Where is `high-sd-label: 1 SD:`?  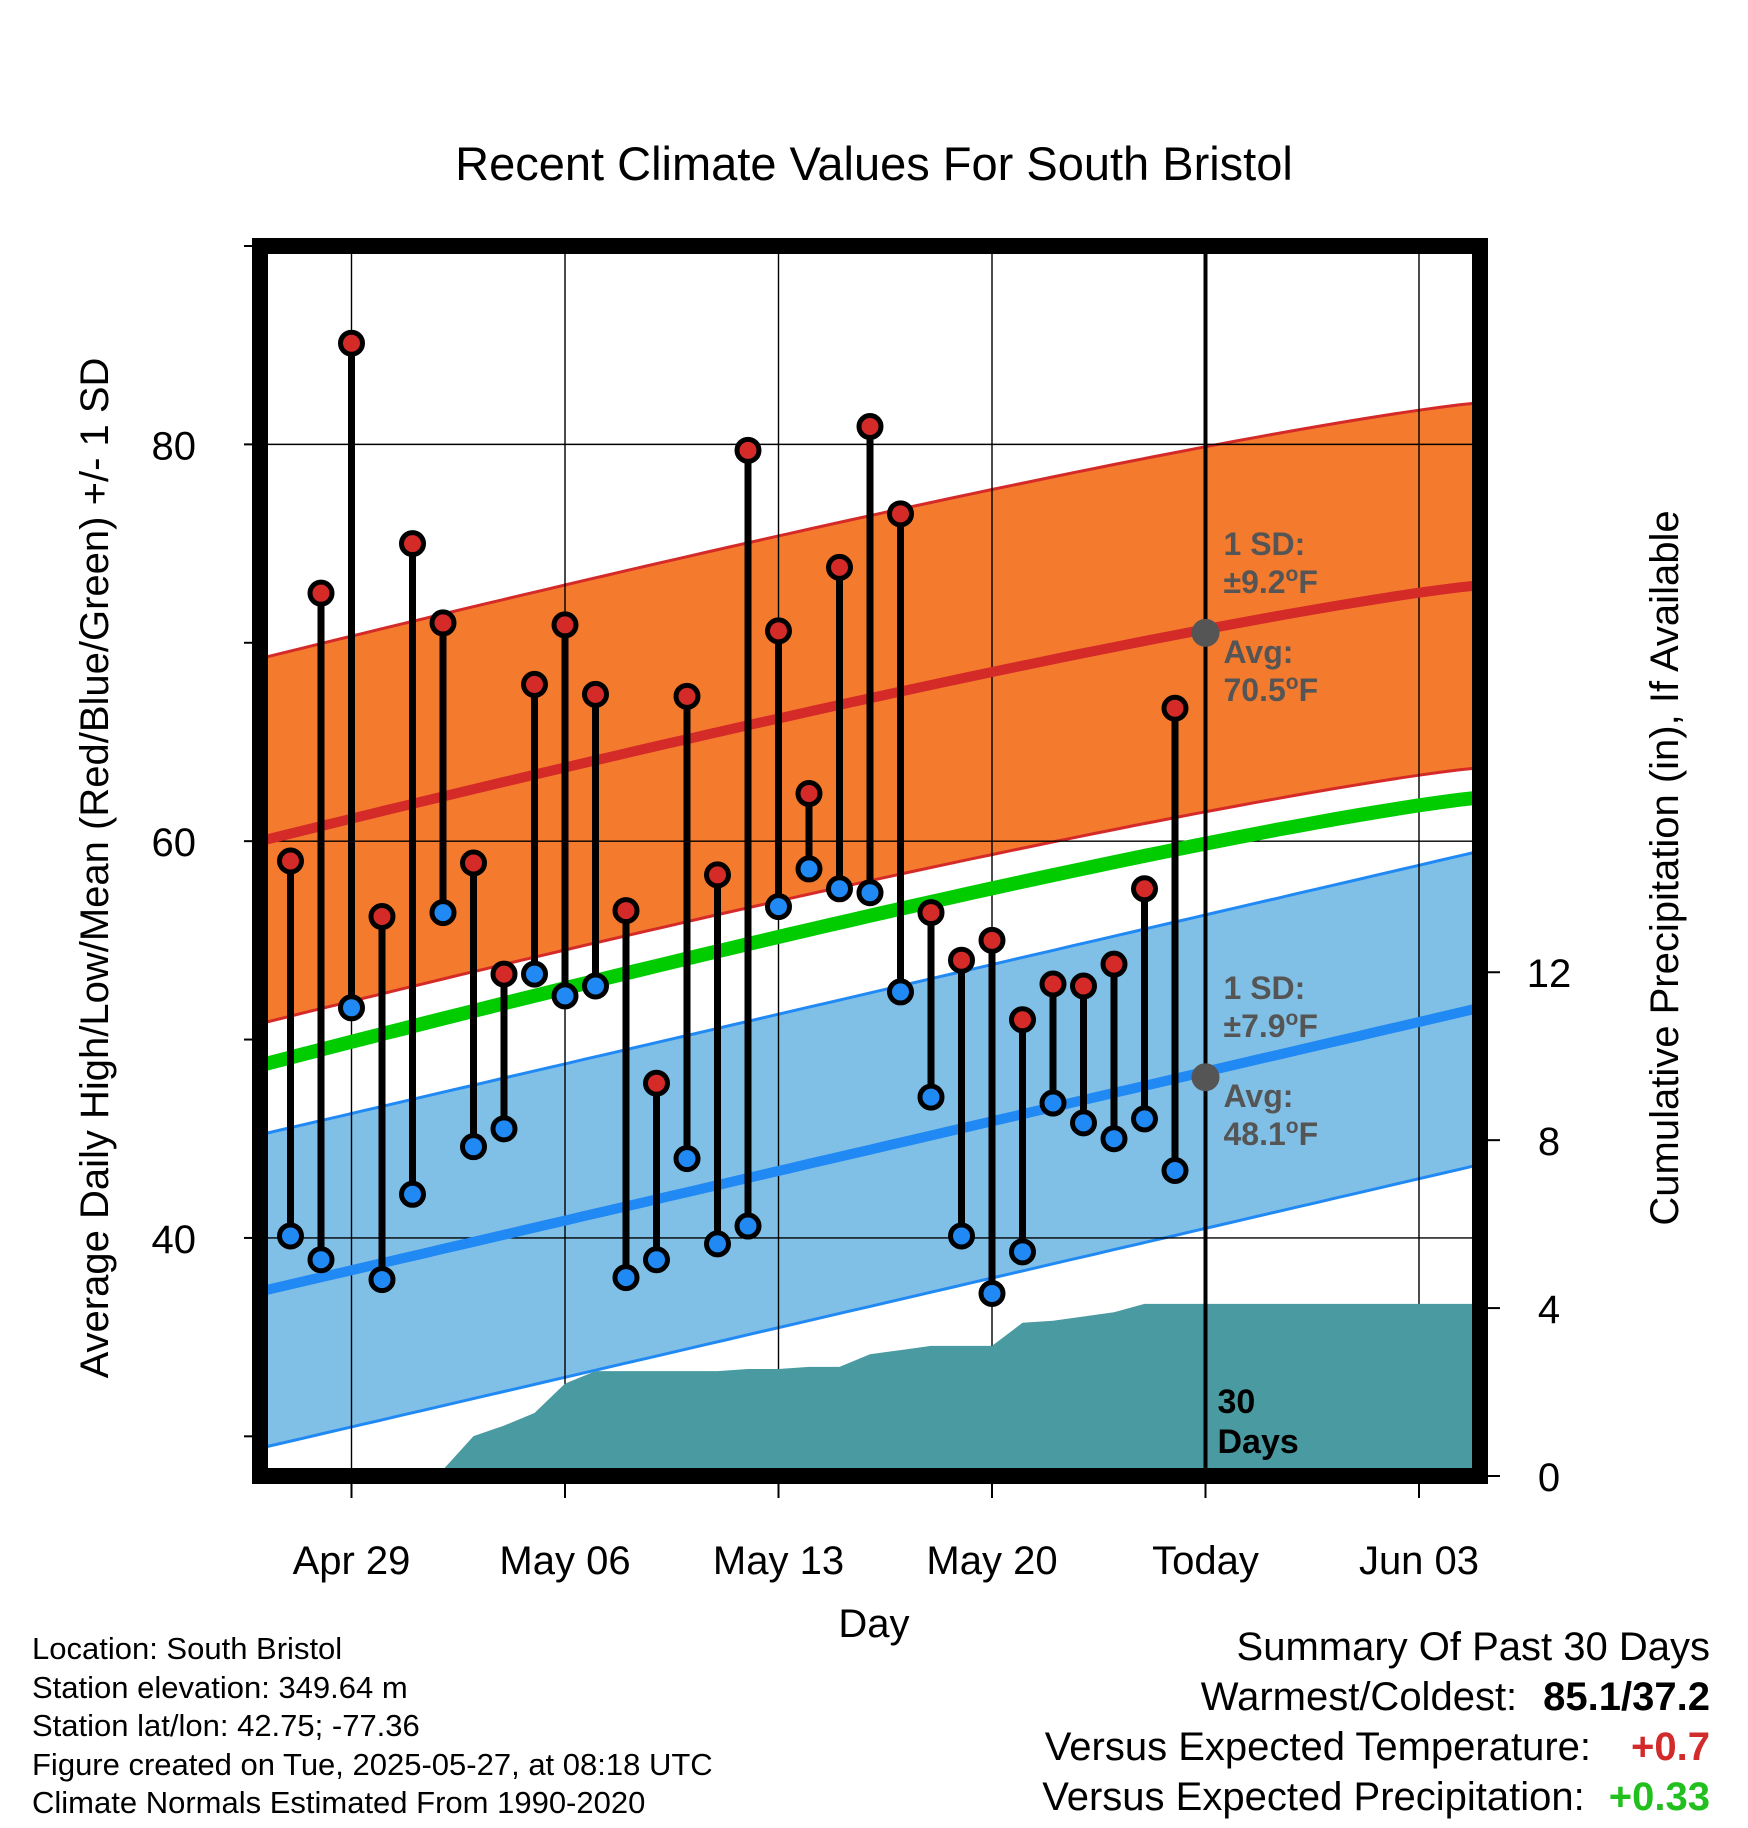
high-sd-label: 1 SD: is located at coordinates (1265, 544).